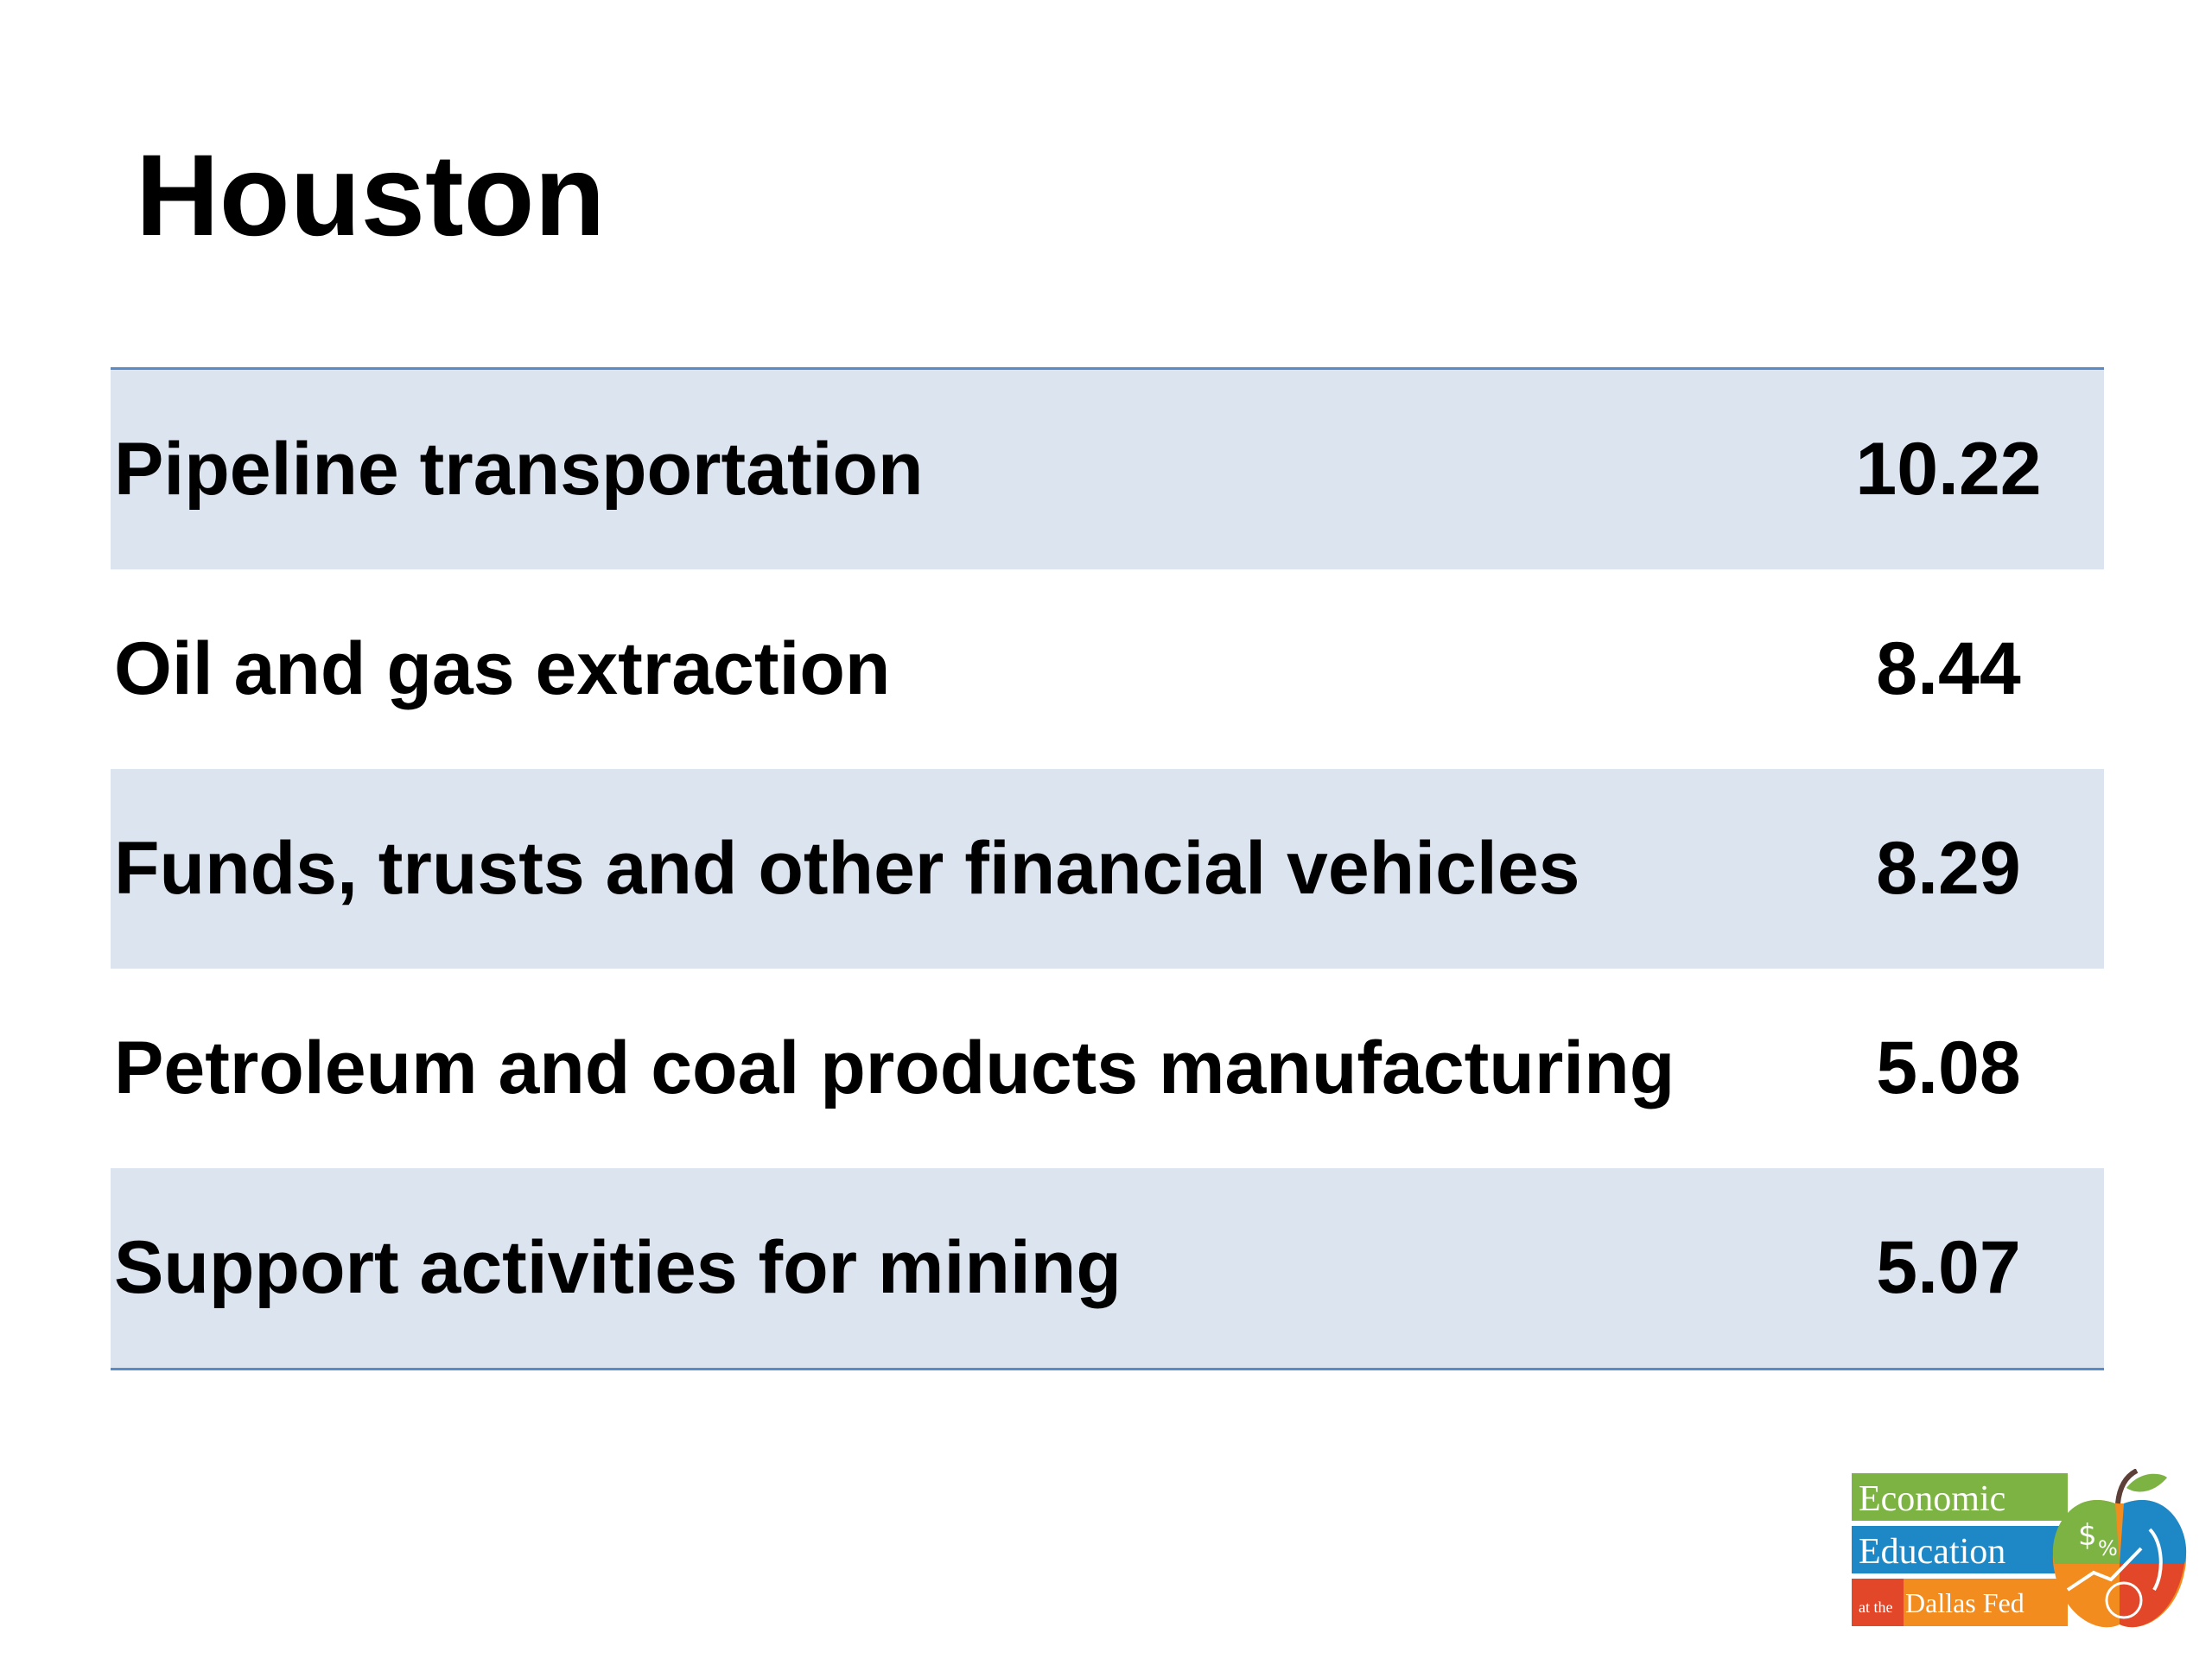  Describe the element at coordinates (2119, 1548) in the screenshot. I see `apple-icon: $ %` at that location.